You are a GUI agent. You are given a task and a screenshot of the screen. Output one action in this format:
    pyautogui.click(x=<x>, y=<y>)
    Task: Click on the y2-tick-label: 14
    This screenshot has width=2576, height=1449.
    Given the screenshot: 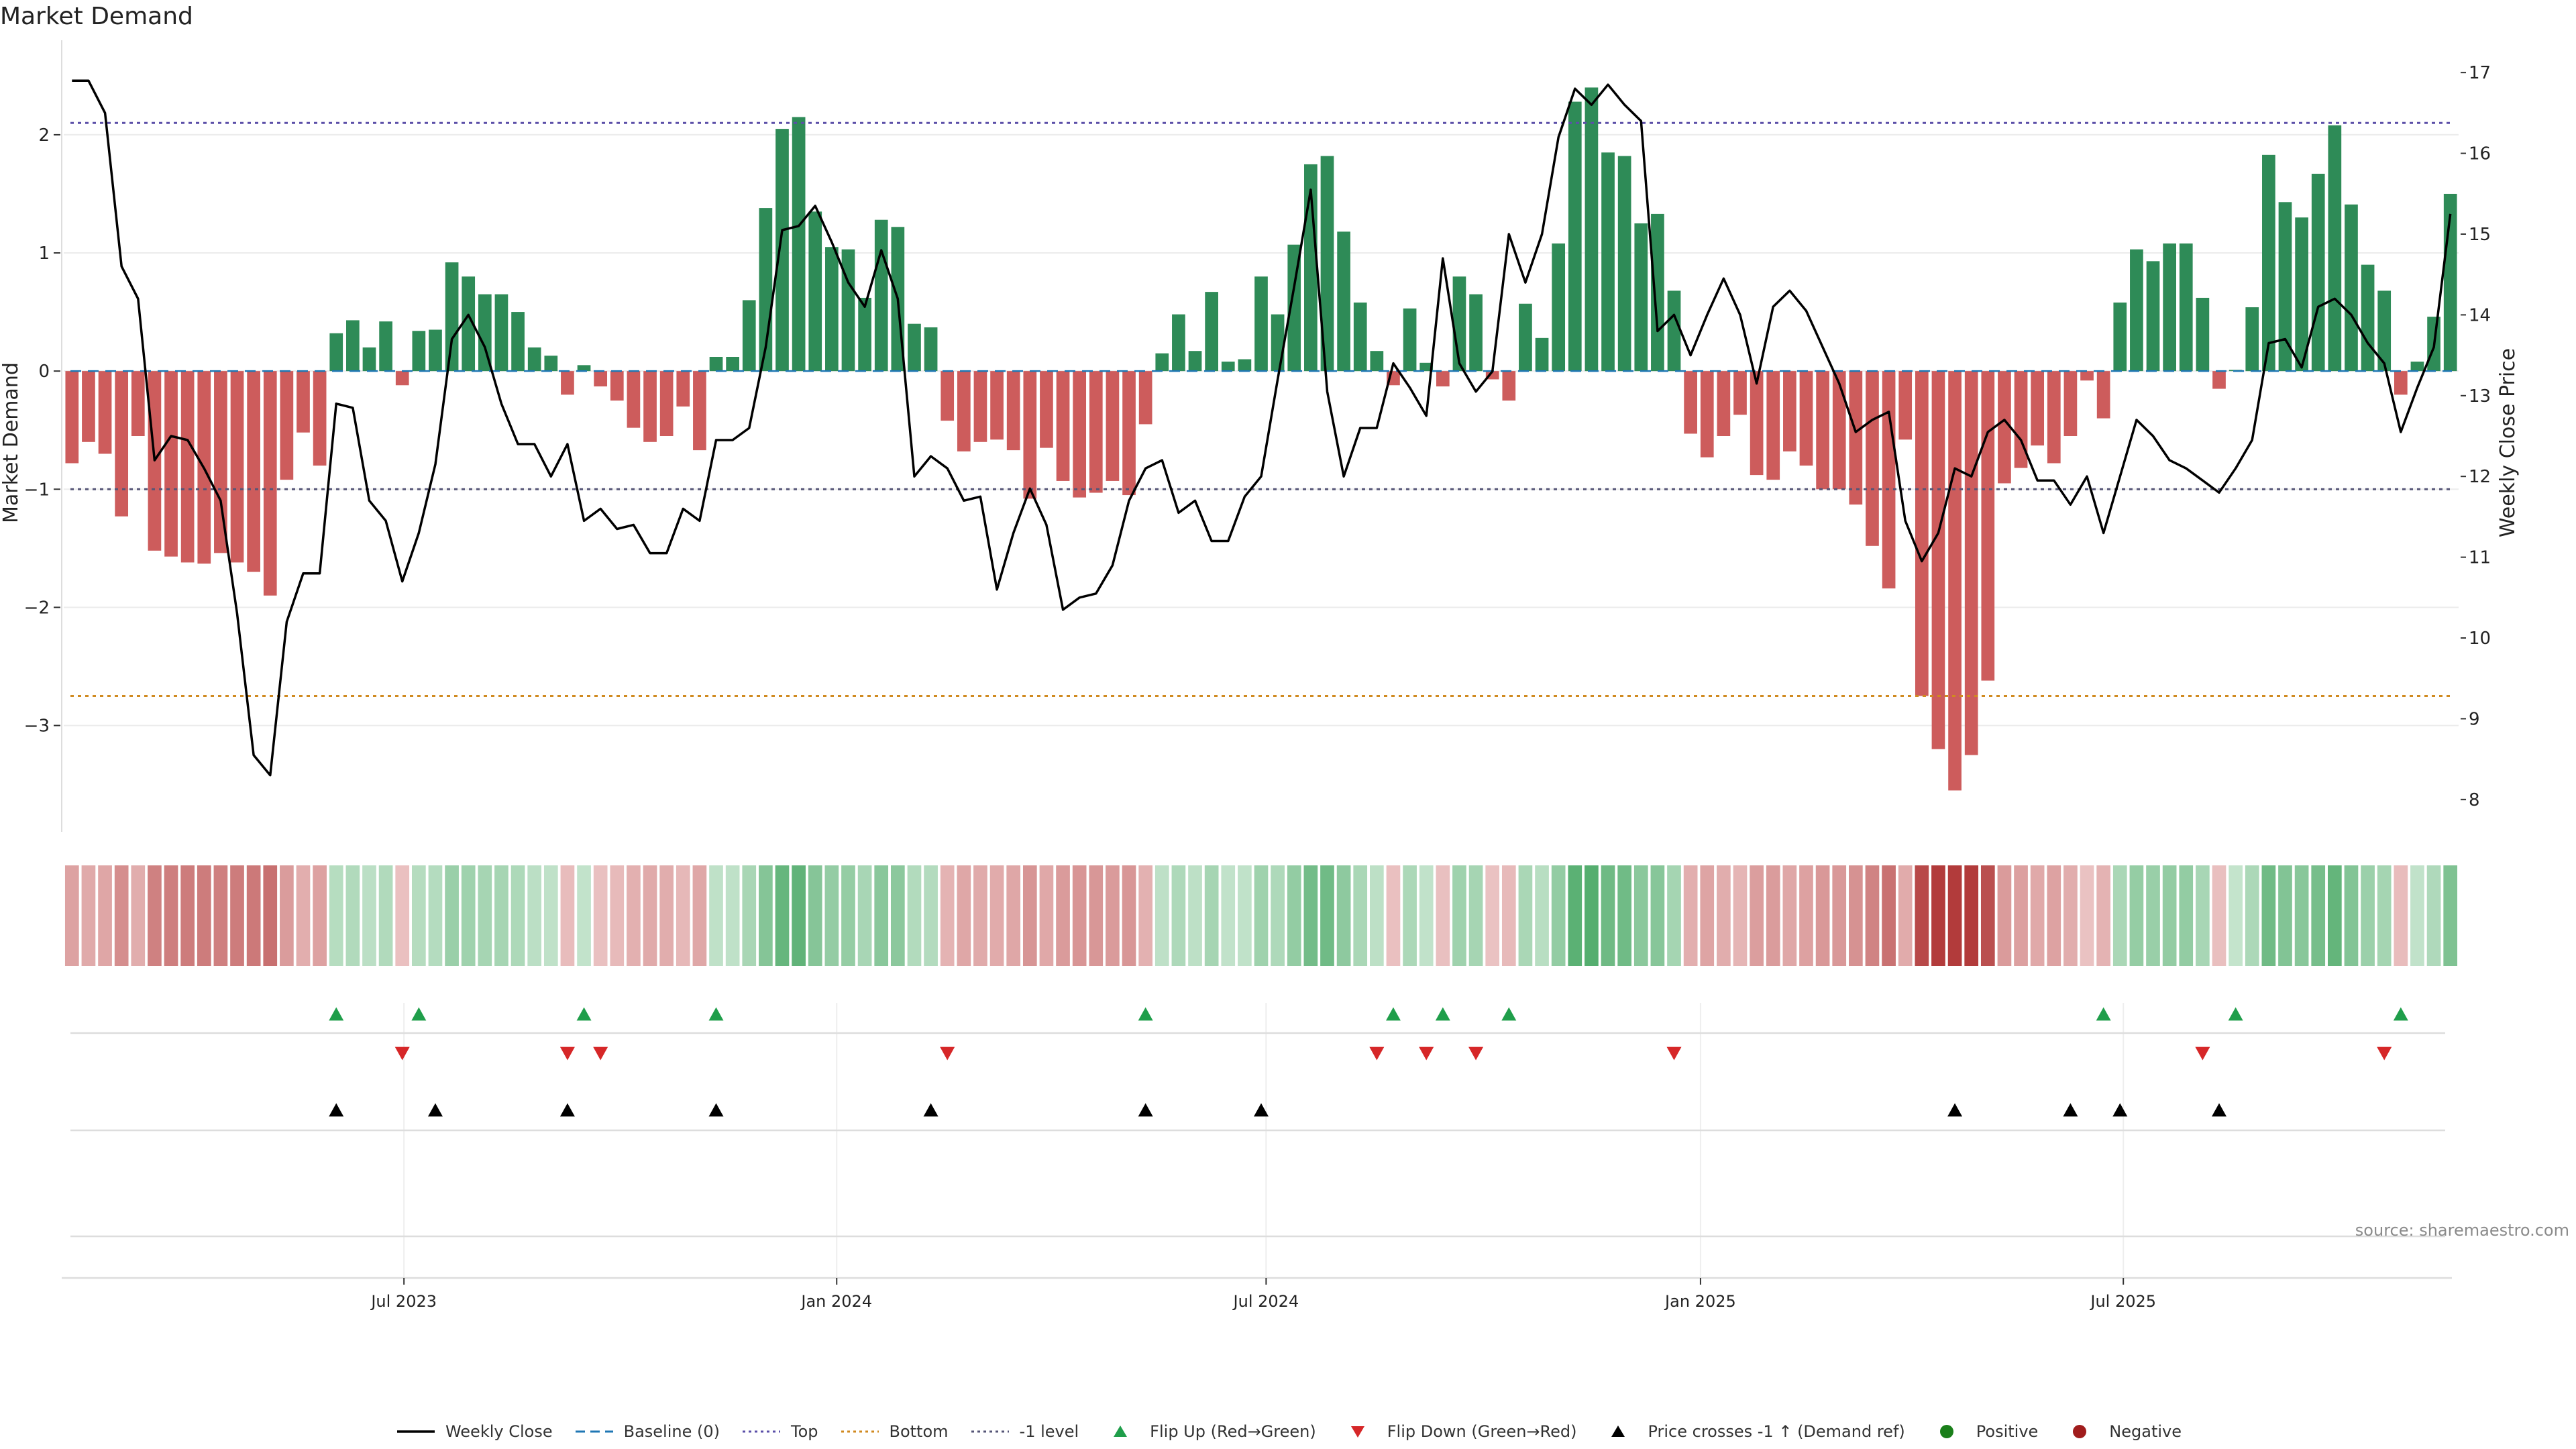 What is the action you would take?
    pyautogui.click(x=2480, y=315)
    